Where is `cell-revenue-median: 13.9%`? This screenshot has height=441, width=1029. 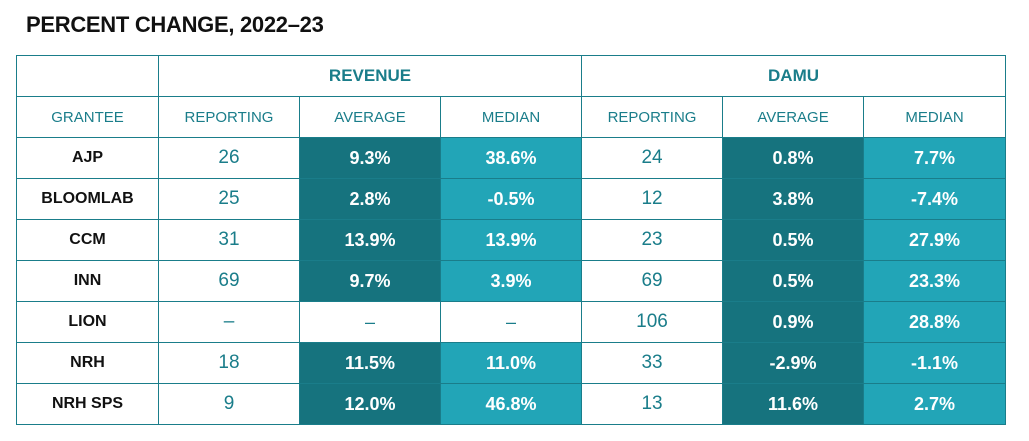
cell-revenue-median: 13.9% is located at coordinates (511, 240).